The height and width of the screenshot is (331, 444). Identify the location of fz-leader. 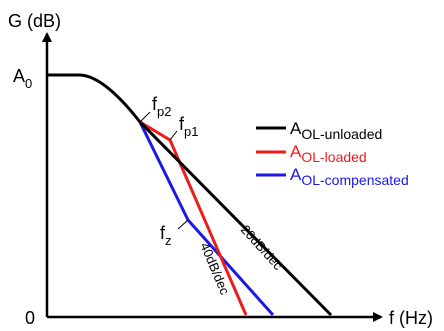
(183, 224).